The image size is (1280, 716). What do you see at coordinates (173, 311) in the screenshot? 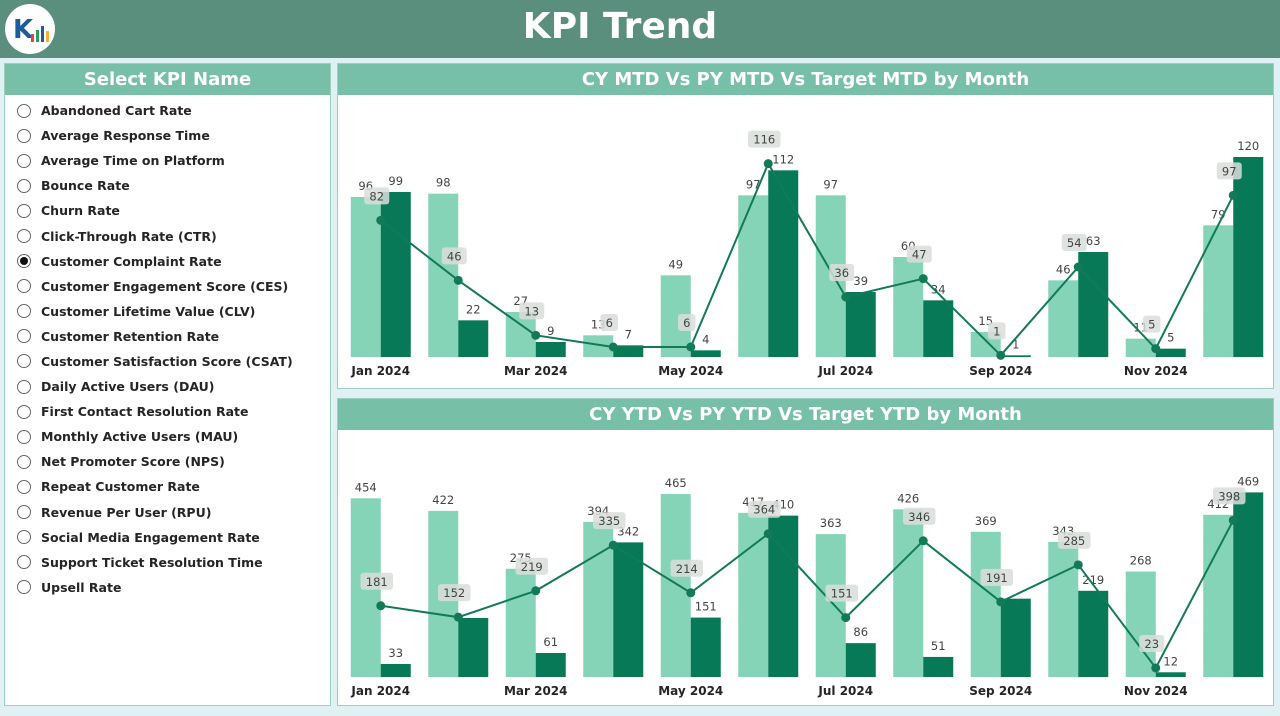
I see `kpi-option: Customer Lifetime Value (CLV)` at bounding box center [173, 311].